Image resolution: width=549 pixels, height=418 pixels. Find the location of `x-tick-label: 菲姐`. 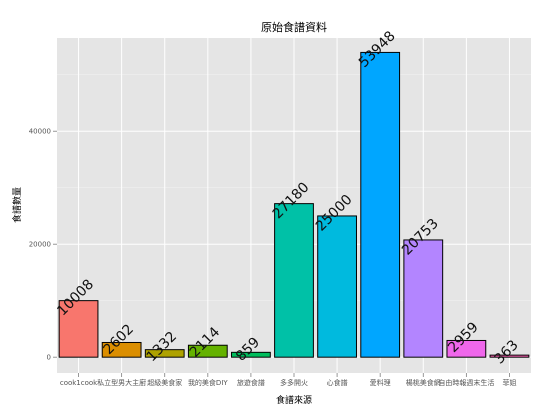

x-tick-label: 菲姐 is located at coordinates (509, 382).